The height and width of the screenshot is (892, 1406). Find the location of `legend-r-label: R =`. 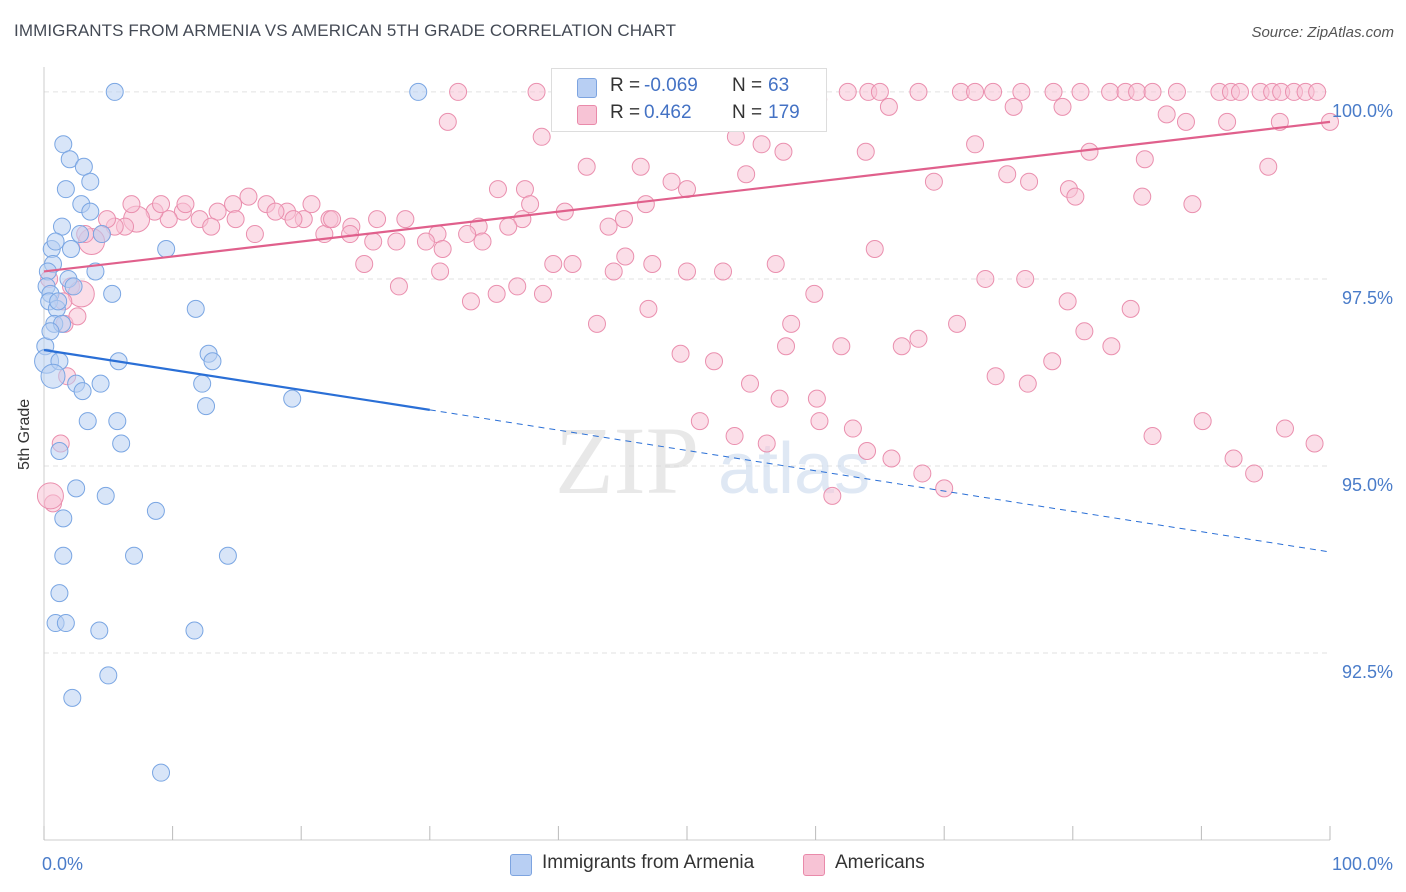

legend-r-label: R = is located at coordinates (625, 85).